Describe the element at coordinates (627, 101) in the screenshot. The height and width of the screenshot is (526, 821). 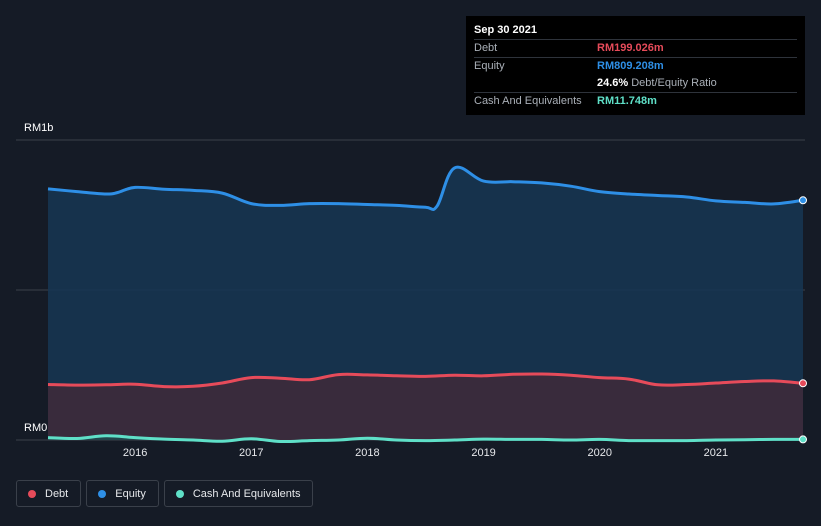
I see `tooltip-value: RM11.748m` at that location.